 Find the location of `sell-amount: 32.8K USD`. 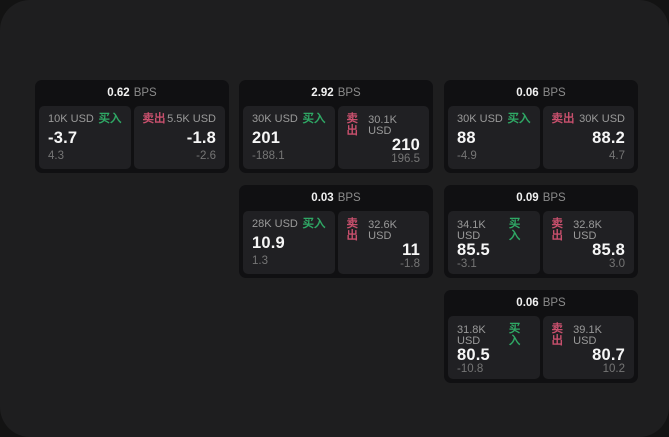

sell-amount: 32.8K USD is located at coordinates (587, 230).